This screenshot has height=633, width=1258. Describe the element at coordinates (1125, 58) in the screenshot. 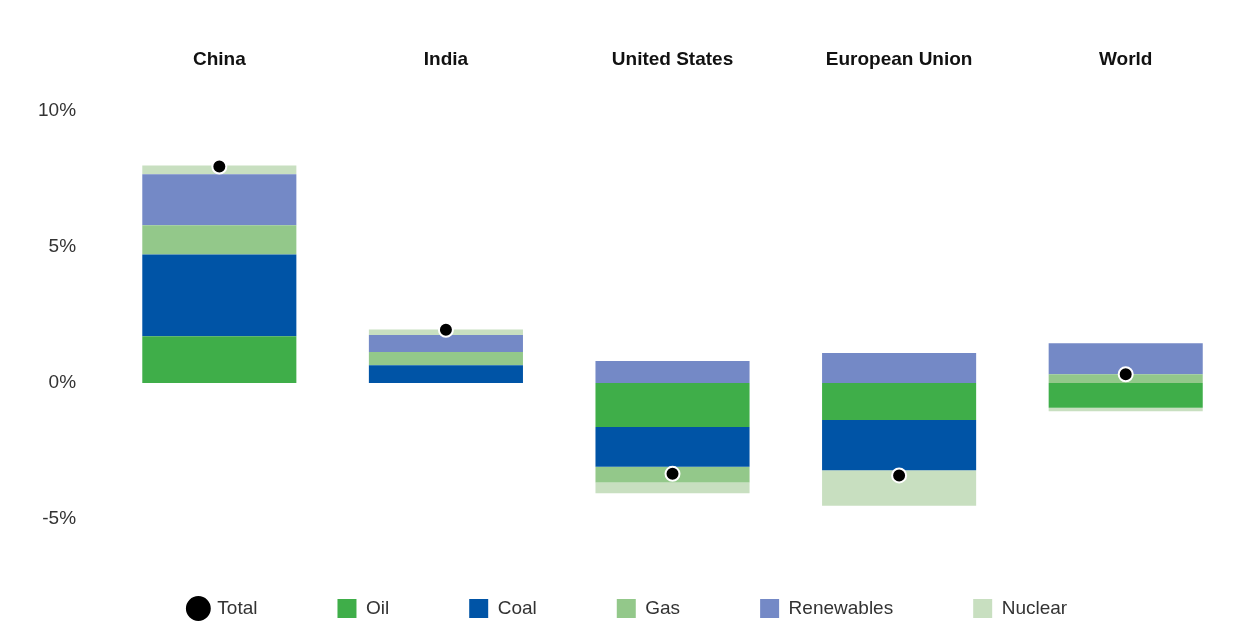

I see `x-tick-label: World` at that location.